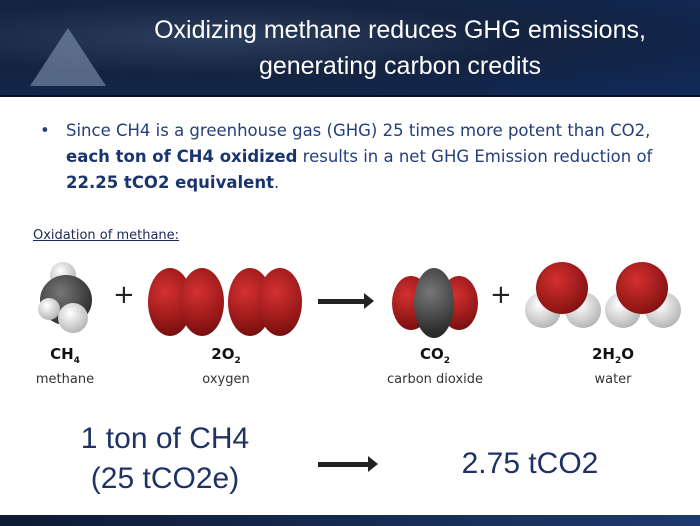 This screenshot has width=700, height=526. Describe the element at coordinates (65, 379) in the screenshot. I see `methane-label: methane` at that location.